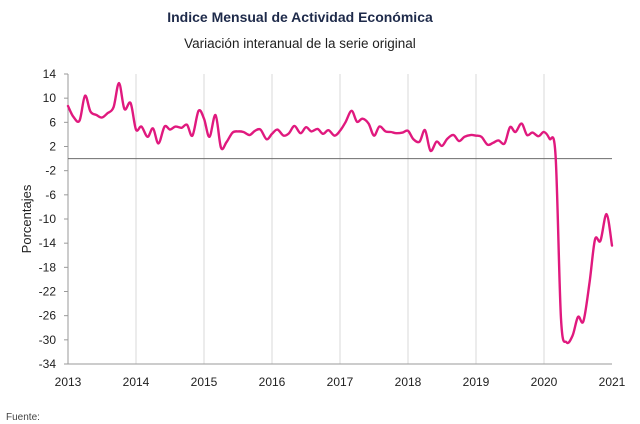 The image size is (640, 424). Describe the element at coordinates (272, 382) in the screenshot. I see `x-tick-2016: 2016` at that location.